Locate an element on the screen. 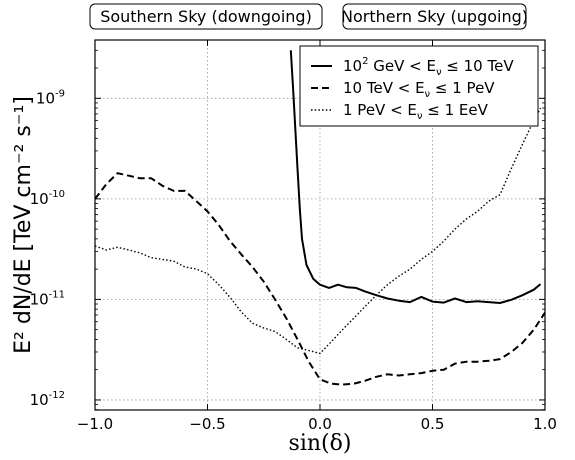 The width and height of the screenshot is (575, 460). y-axis-label: E² dN/dE [TeV cm⁻² s⁻¹] is located at coordinates (23, 225).